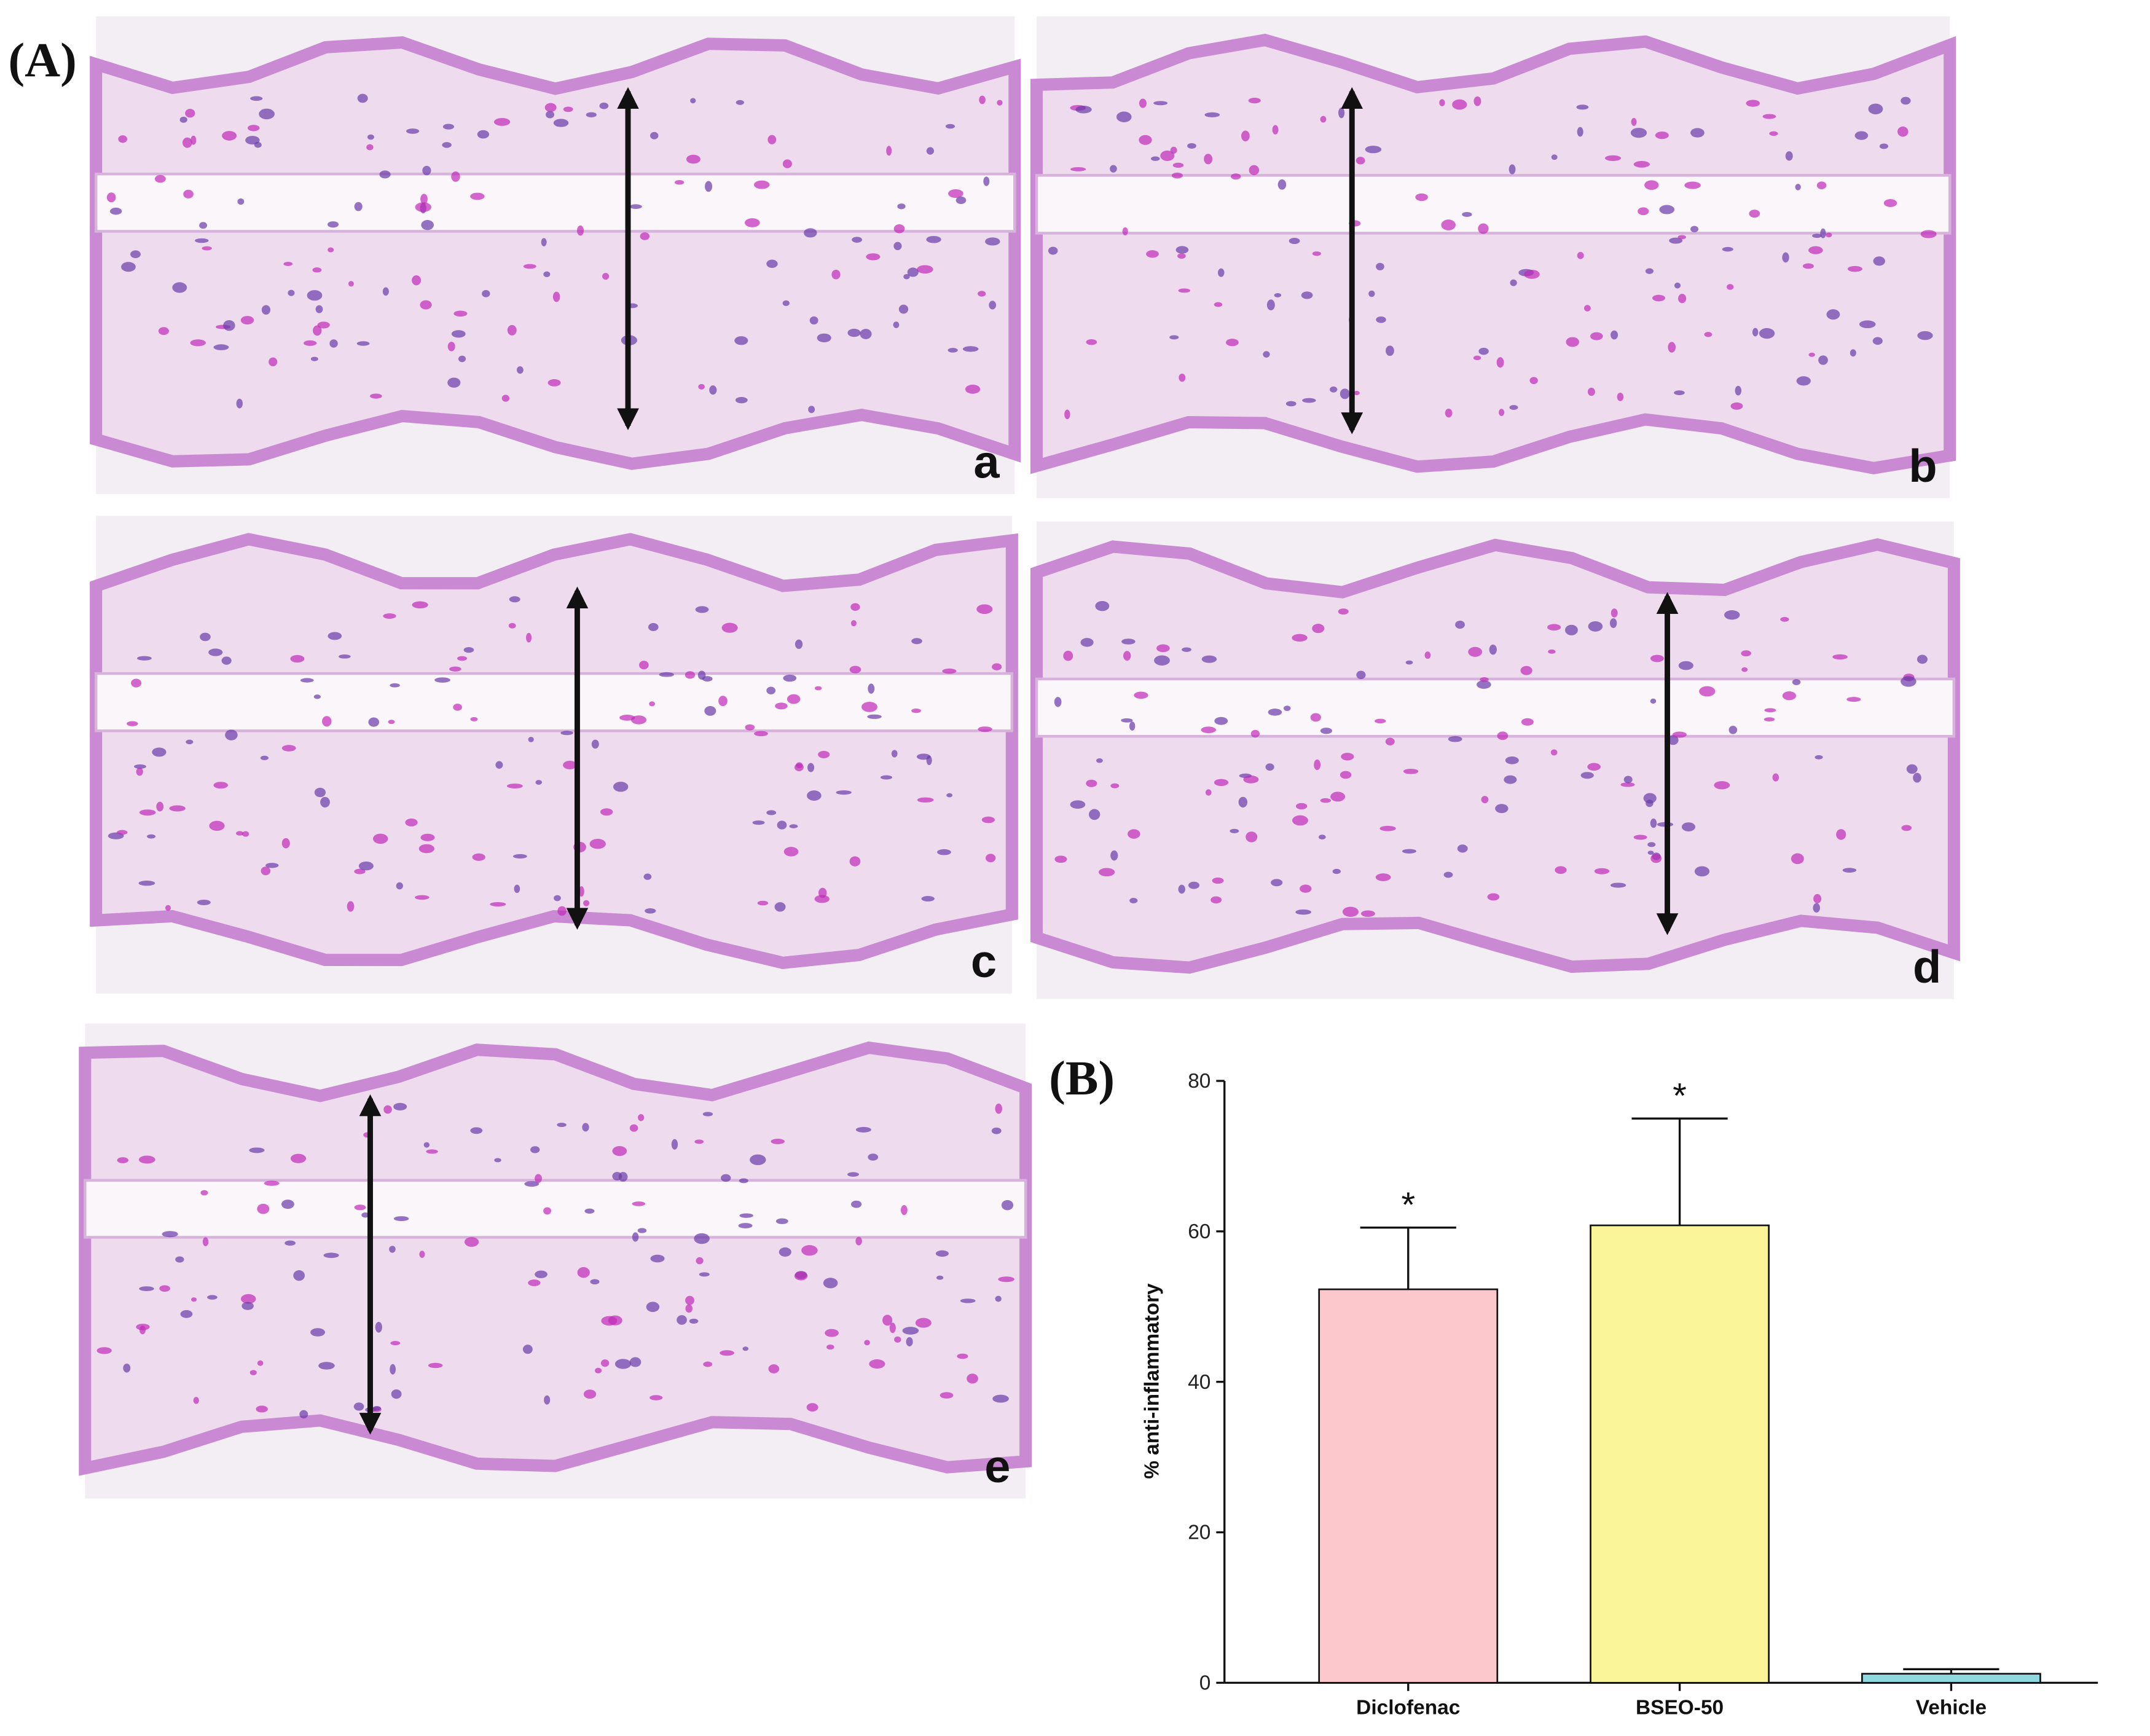 The width and height of the screenshot is (2150, 1736). Describe the element at coordinates (1495, 756) in the screenshot. I see `tissue` at that location.